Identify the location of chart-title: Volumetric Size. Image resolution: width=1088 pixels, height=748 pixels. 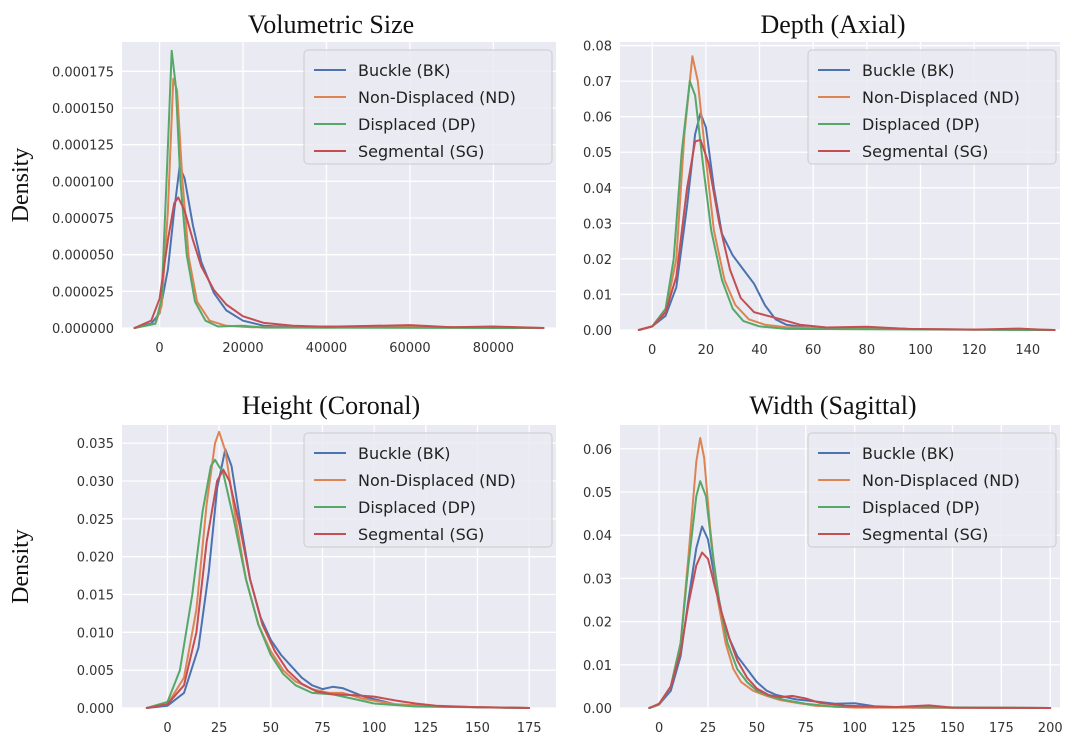
(331, 24).